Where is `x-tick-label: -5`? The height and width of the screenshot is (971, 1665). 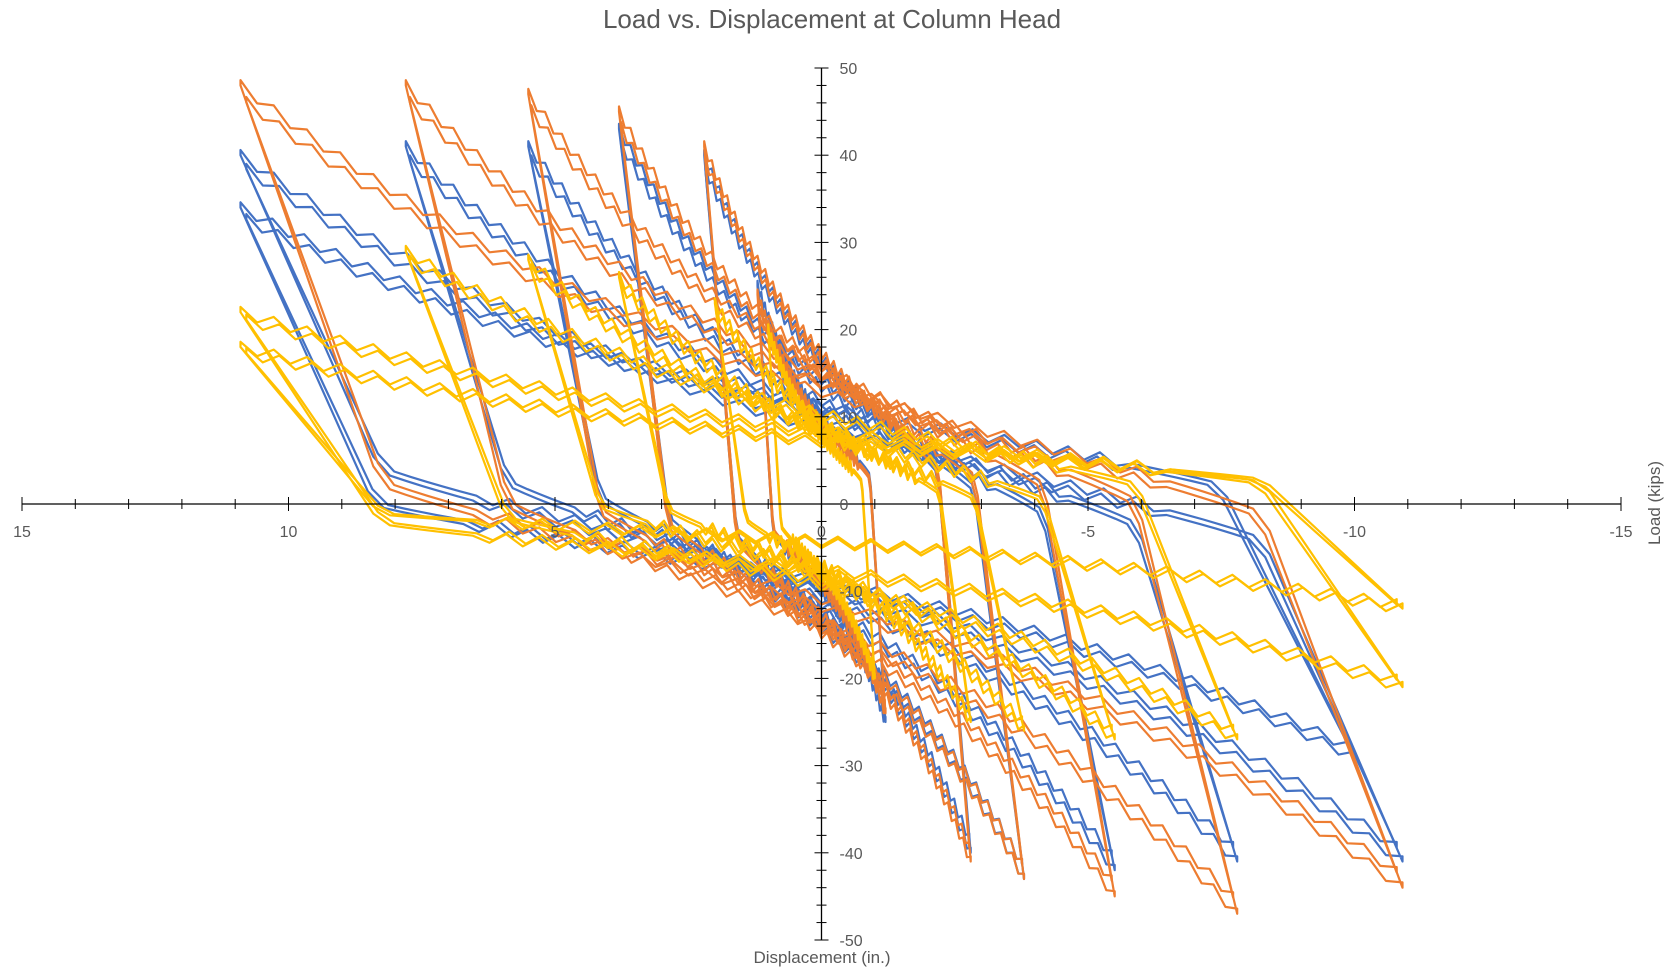 x-tick-label: -5 is located at coordinates (1088, 532).